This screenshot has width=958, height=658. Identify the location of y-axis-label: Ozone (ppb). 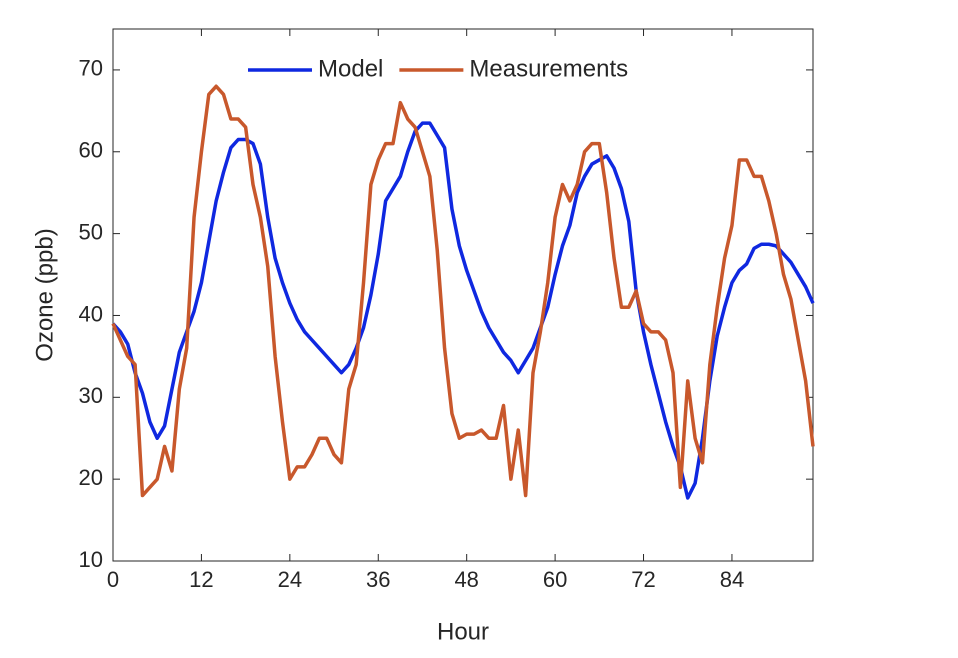
(44, 294).